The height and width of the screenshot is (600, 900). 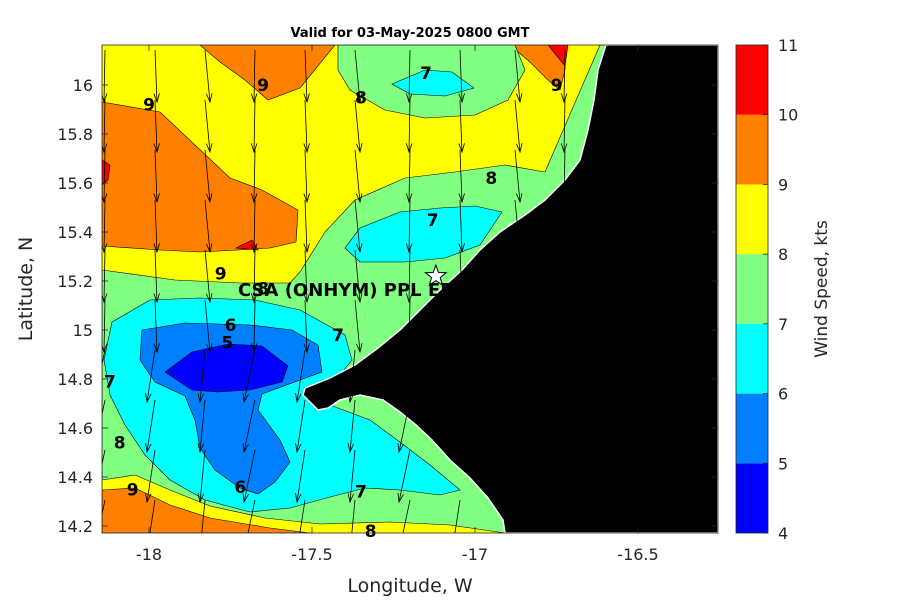 I want to click on y-tick-label: 15.6, so click(x=75, y=183).